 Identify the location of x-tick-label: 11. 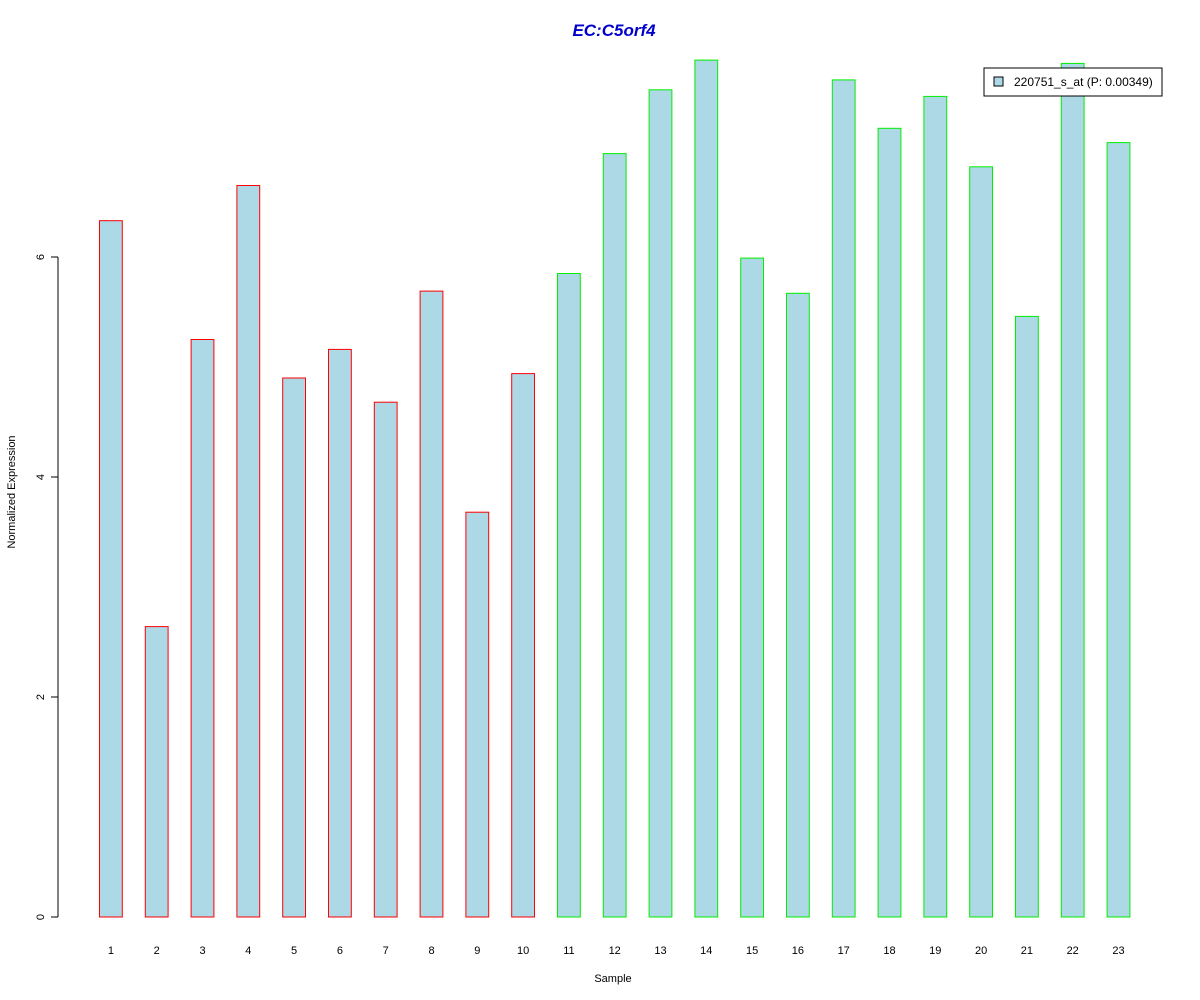
(568, 951).